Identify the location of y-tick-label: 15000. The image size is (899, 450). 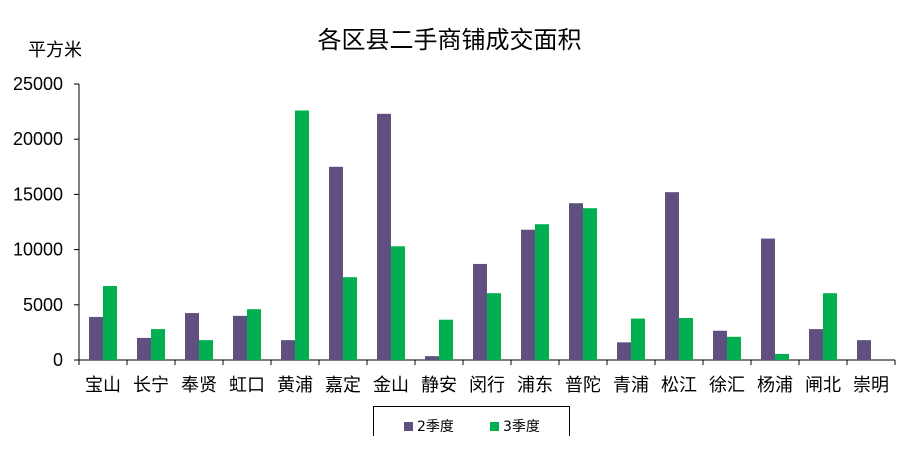
(38, 194).